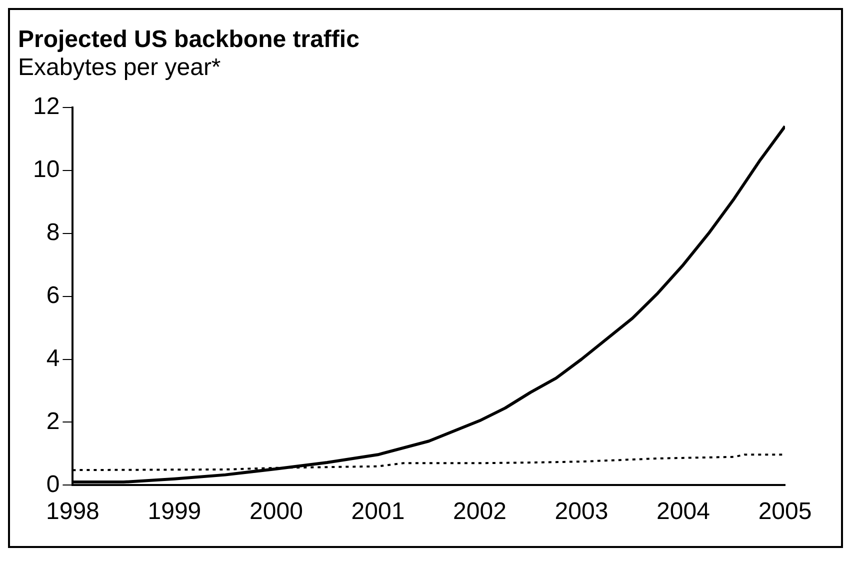 The height and width of the screenshot is (562, 853). Describe the element at coordinates (46, 169) in the screenshot. I see `y-tick-label: 10` at that location.